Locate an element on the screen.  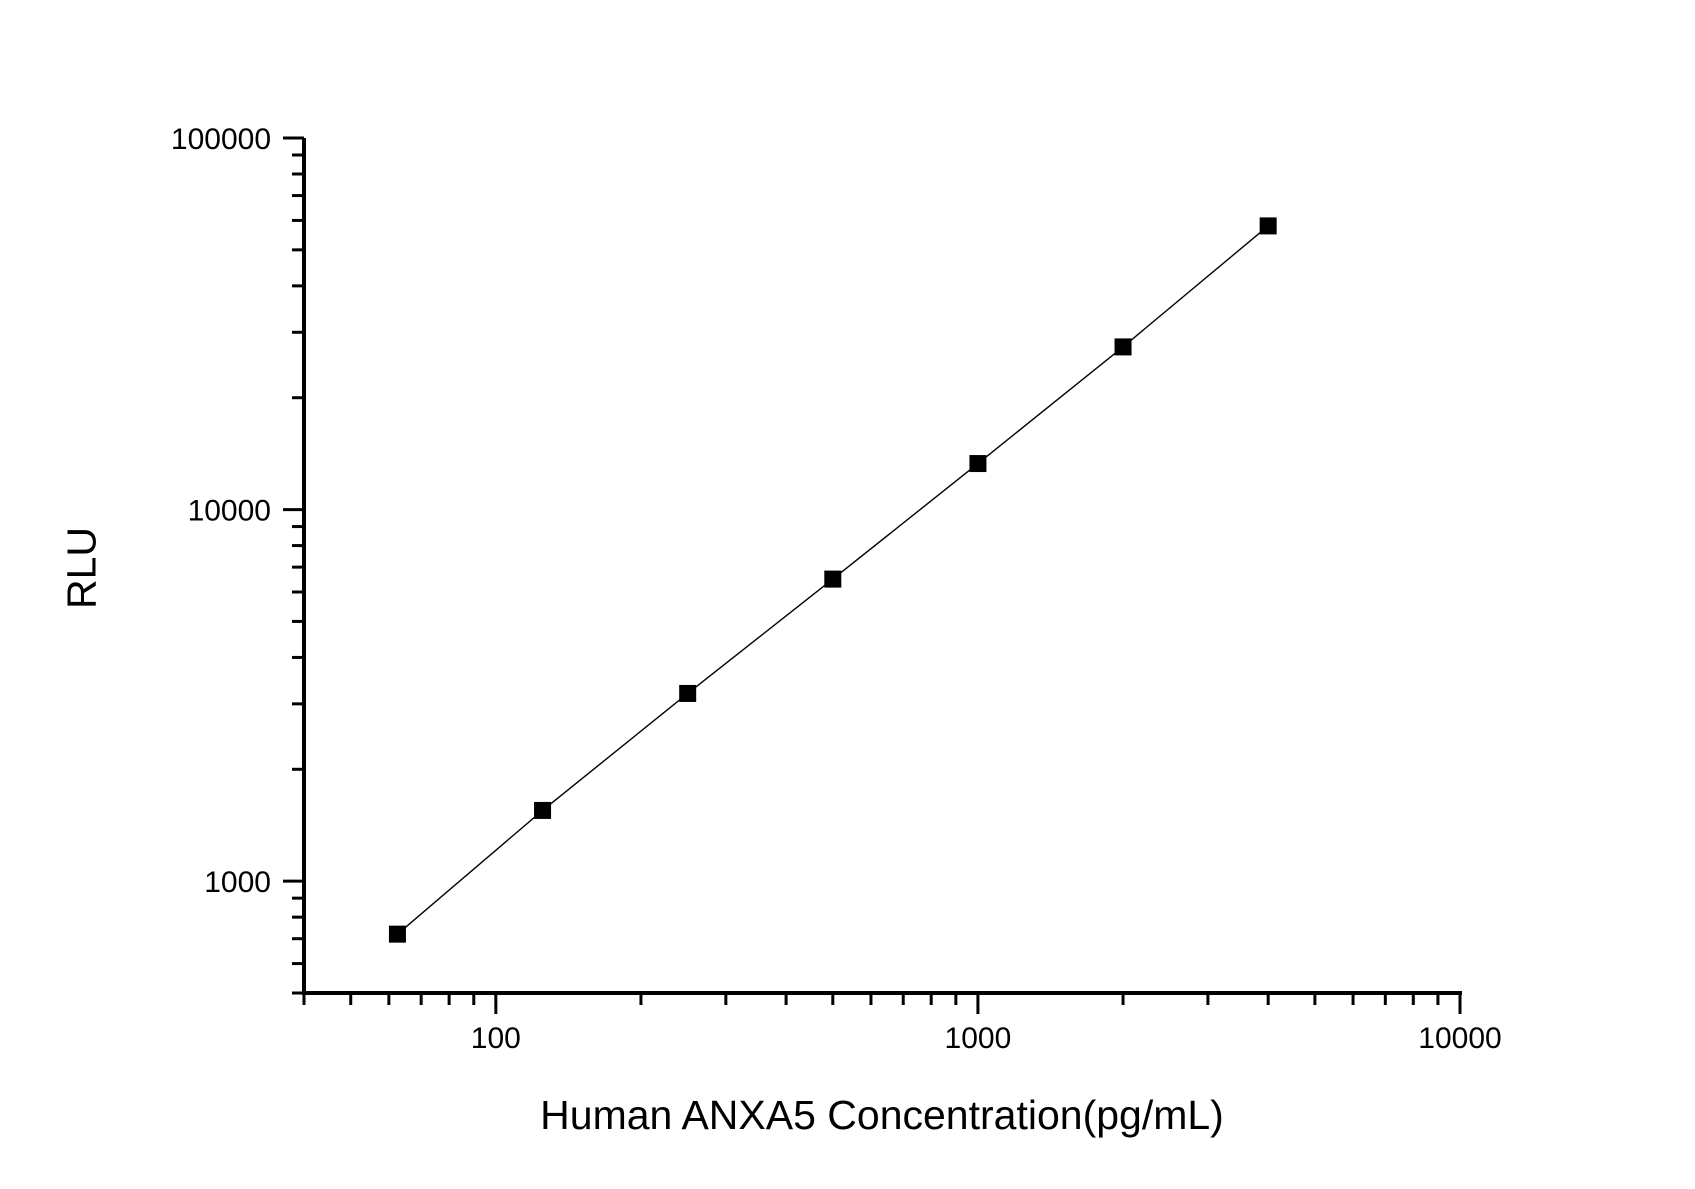
y-tick-label: 1000 is located at coordinates (237, 882).